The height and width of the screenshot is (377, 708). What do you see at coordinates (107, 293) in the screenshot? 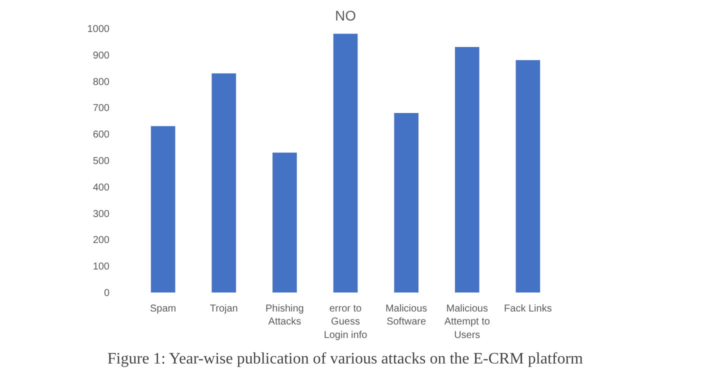
I see `y-tick-label: 0` at bounding box center [107, 293].